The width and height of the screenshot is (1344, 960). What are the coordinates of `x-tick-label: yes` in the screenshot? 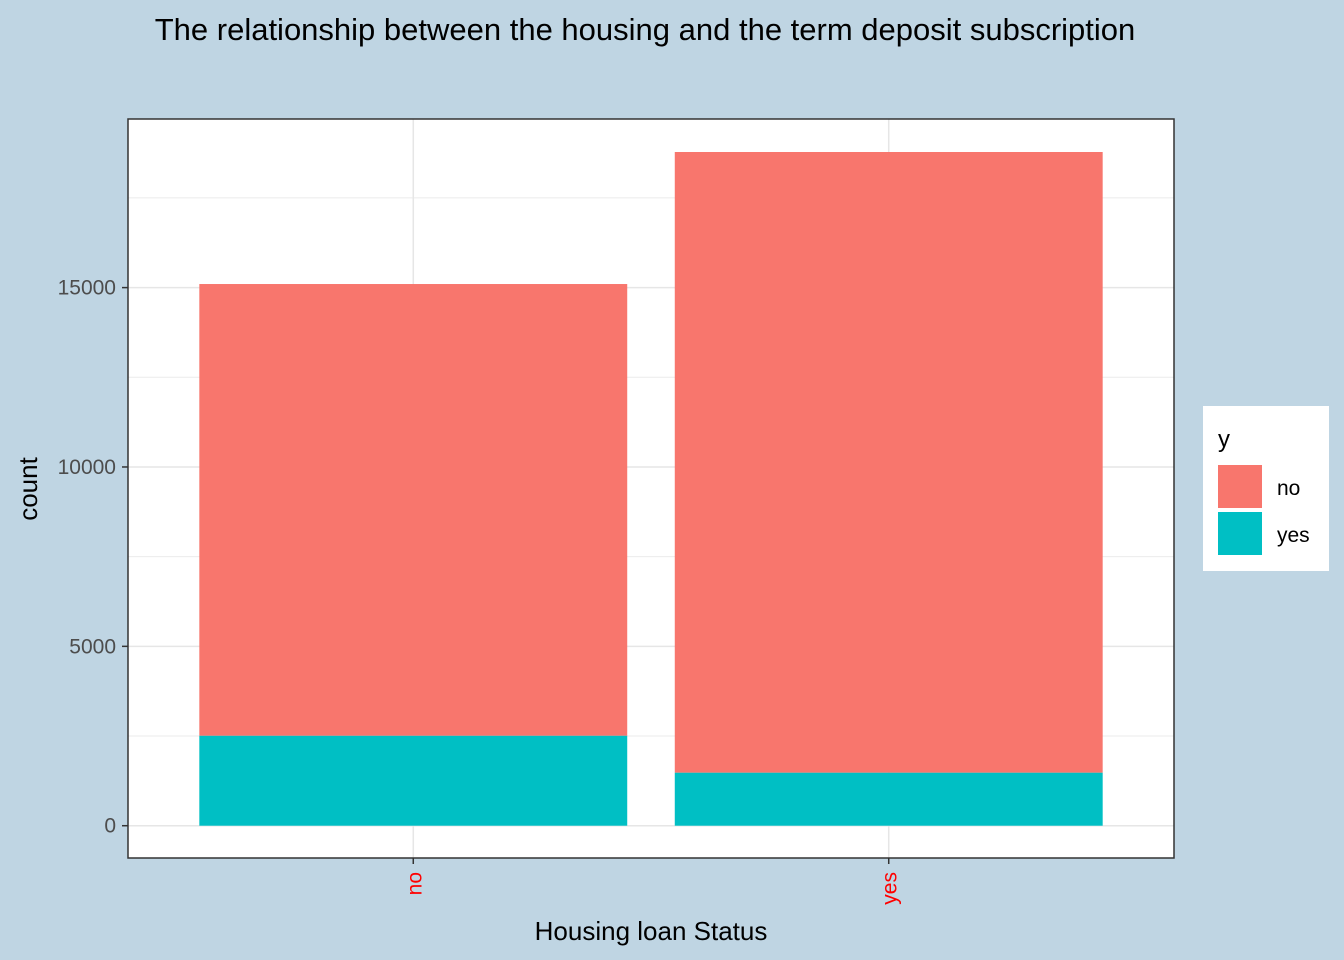 It's located at (890, 888).